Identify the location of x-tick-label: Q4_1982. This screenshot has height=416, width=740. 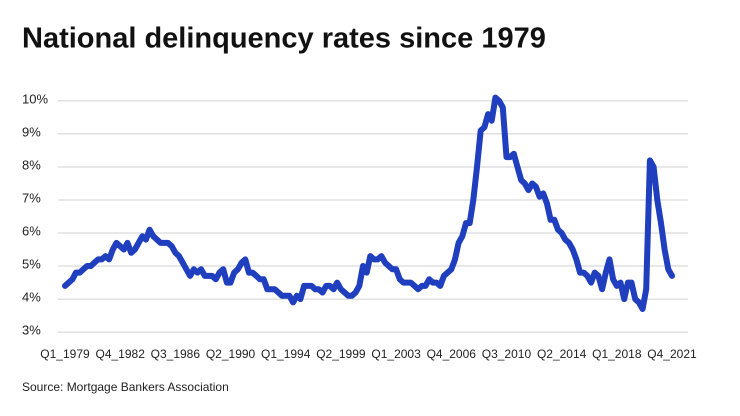
(120, 354).